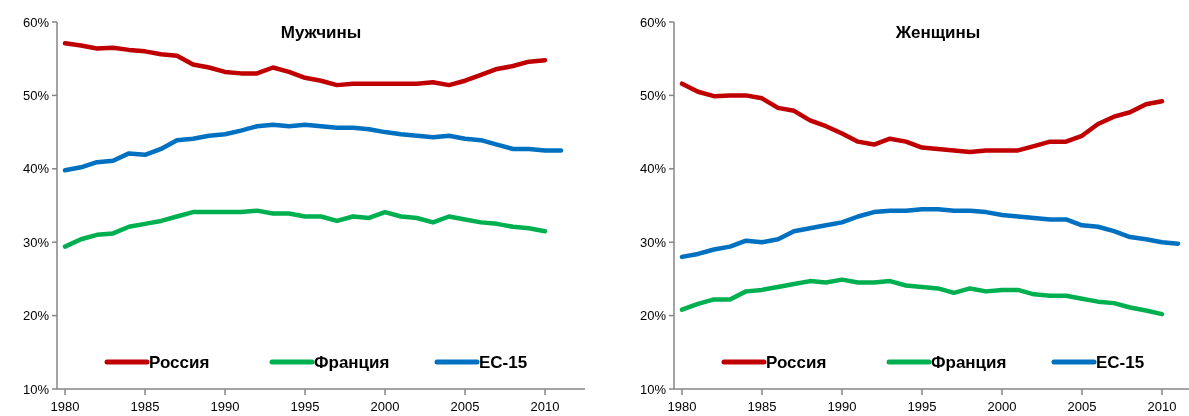  What do you see at coordinates (937, 32) in the screenshot?
I see `chart-title: Женщины` at bounding box center [937, 32].